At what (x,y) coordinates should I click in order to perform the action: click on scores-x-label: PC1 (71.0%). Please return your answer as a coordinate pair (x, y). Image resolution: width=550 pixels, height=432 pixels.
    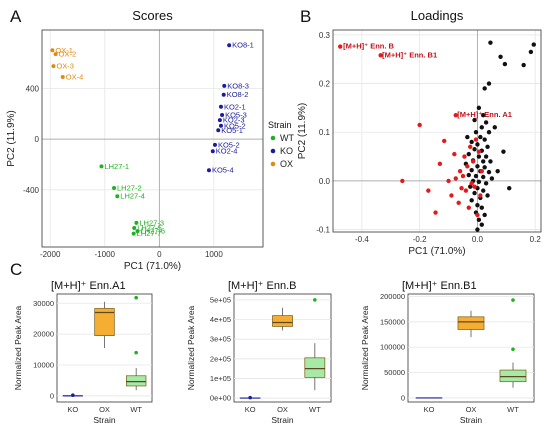
    Looking at the image, I should click on (152, 266).